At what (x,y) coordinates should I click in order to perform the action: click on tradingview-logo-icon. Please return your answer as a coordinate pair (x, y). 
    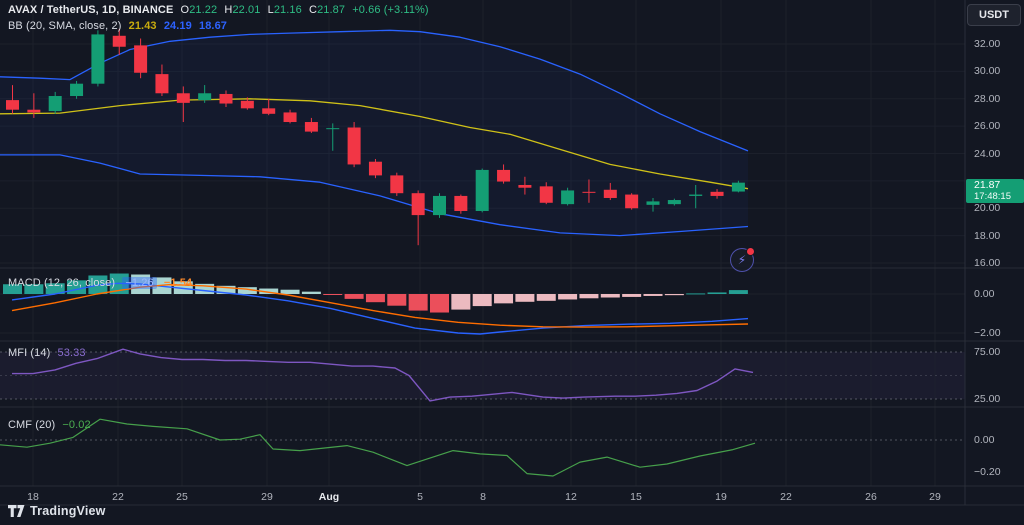
    Looking at the image, I should click on (16, 510).